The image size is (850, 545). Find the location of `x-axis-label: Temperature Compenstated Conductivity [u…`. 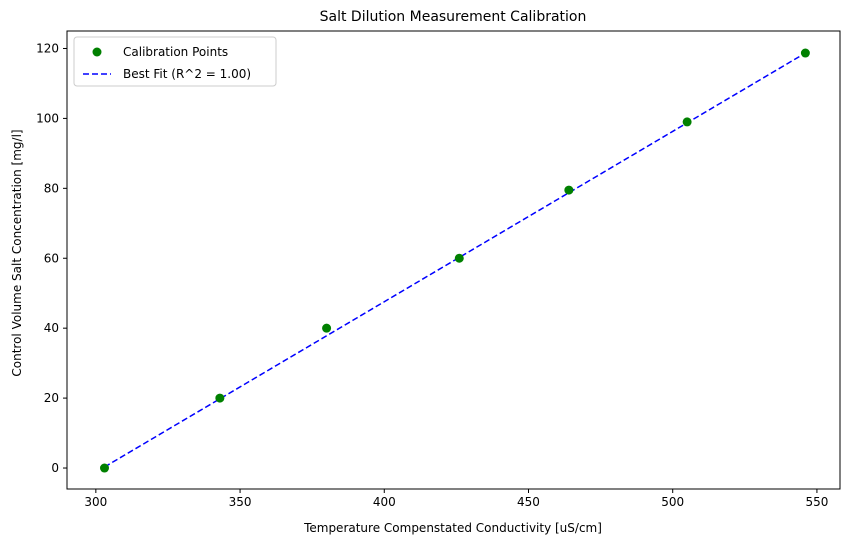

x-axis-label: Temperature Compenstated Conductivity [u… is located at coordinates (452, 528).